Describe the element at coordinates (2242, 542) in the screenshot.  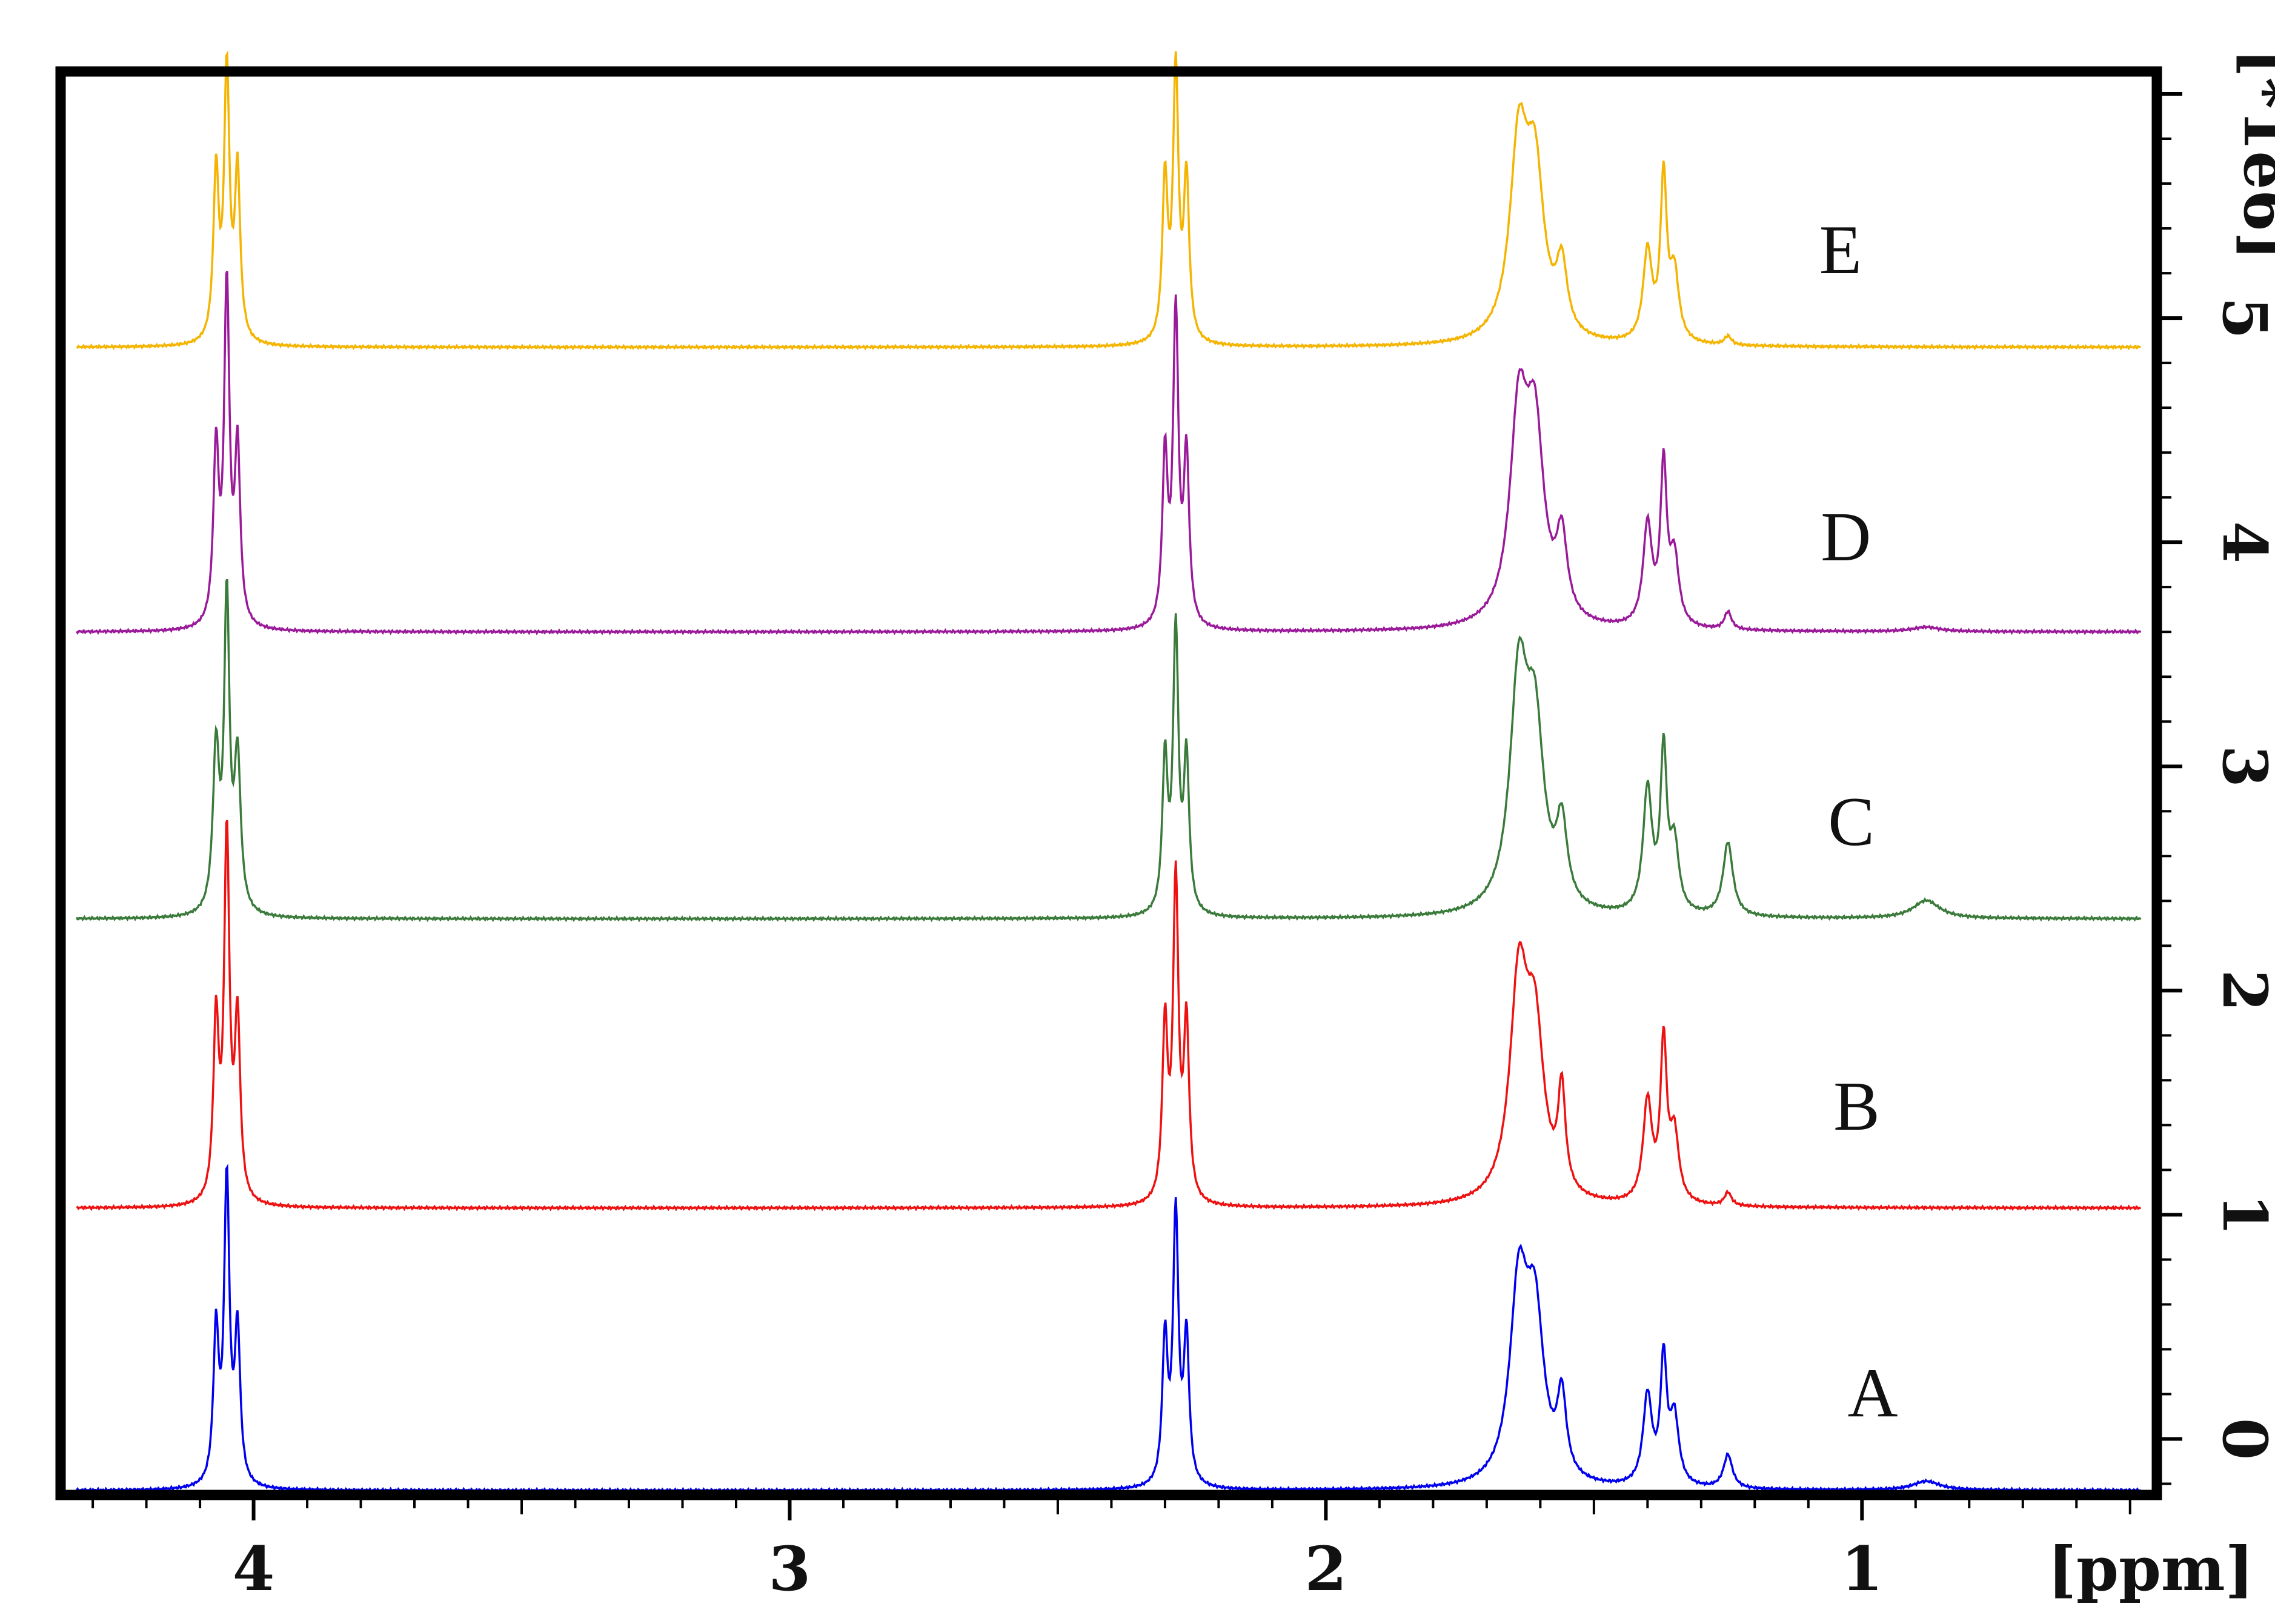
I see `y-tick-label: 4` at that location.